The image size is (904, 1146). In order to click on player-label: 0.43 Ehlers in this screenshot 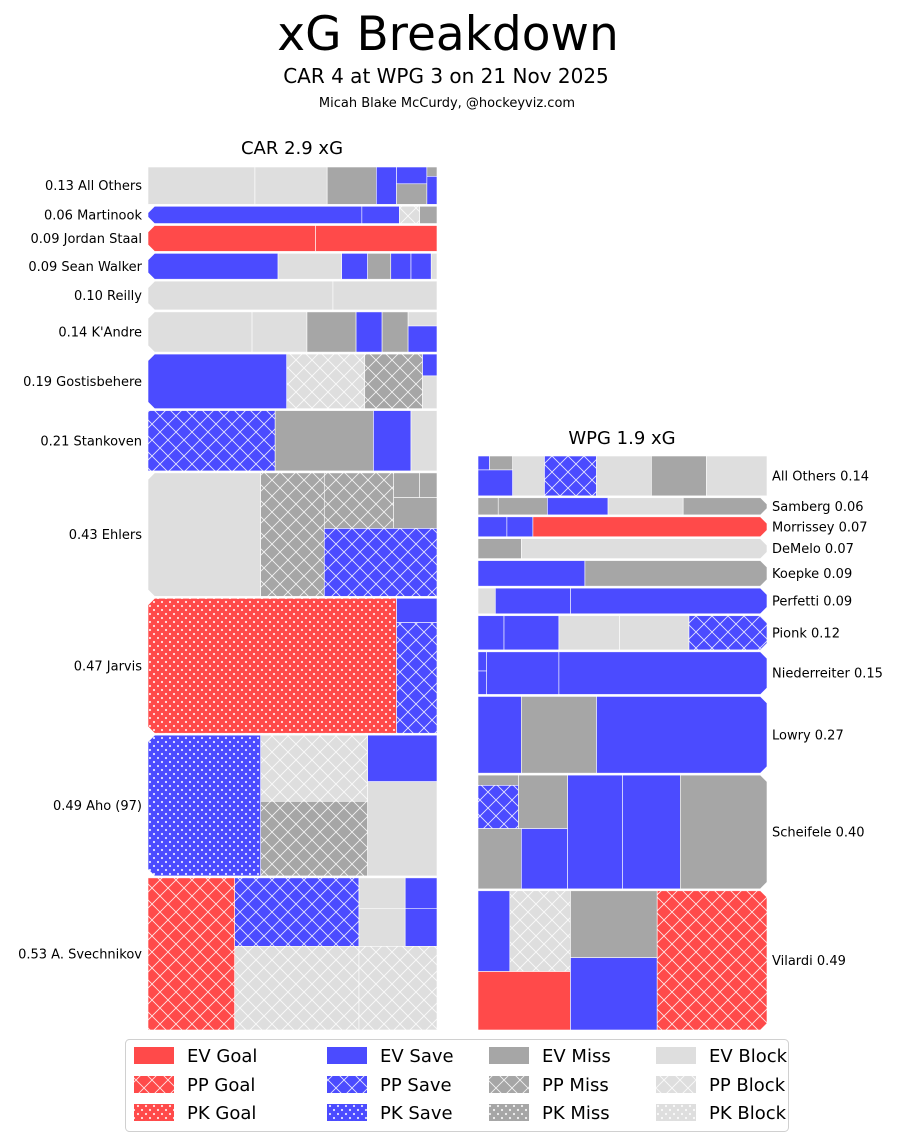, I will do `click(105, 535)`.